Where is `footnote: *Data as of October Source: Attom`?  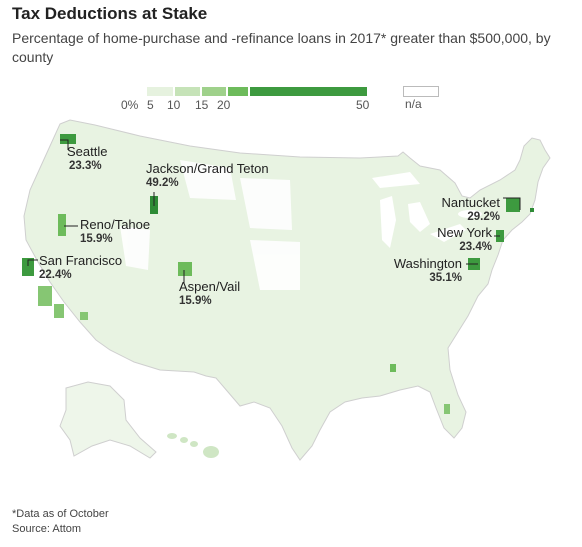
footnote: *Data as of October Source: Attom is located at coordinates (60, 522).